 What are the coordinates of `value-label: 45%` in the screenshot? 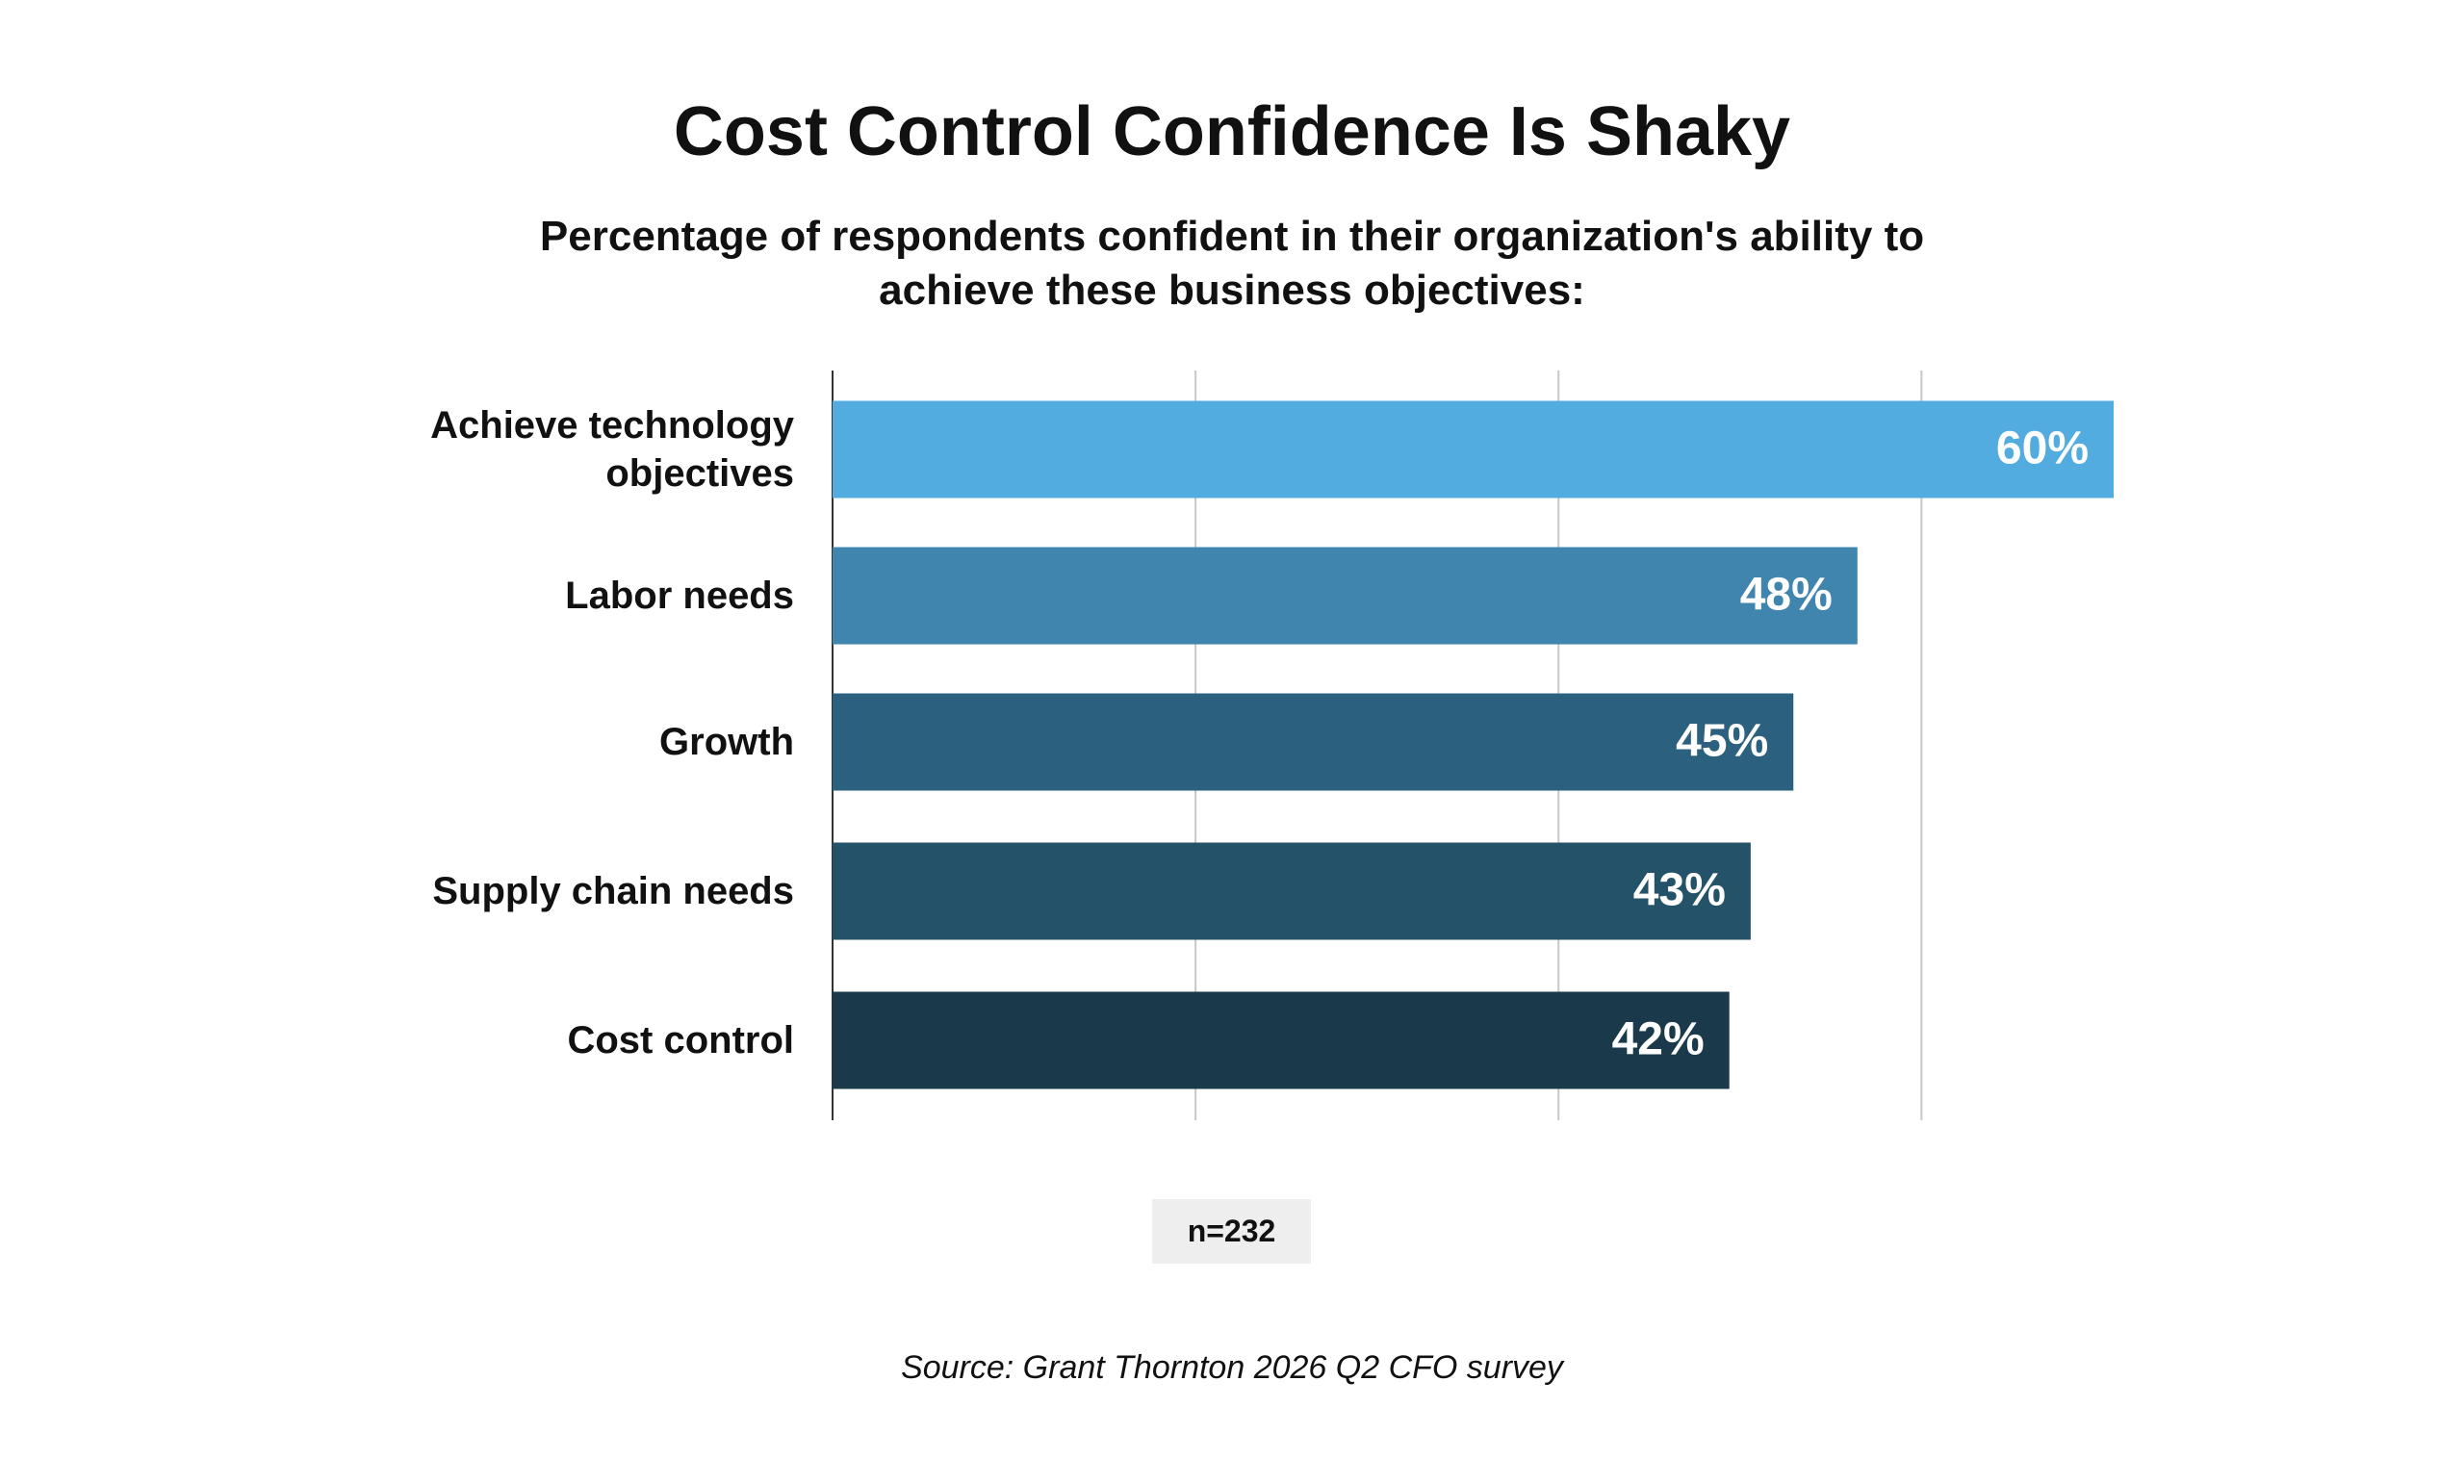 It's located at (1722, 741).